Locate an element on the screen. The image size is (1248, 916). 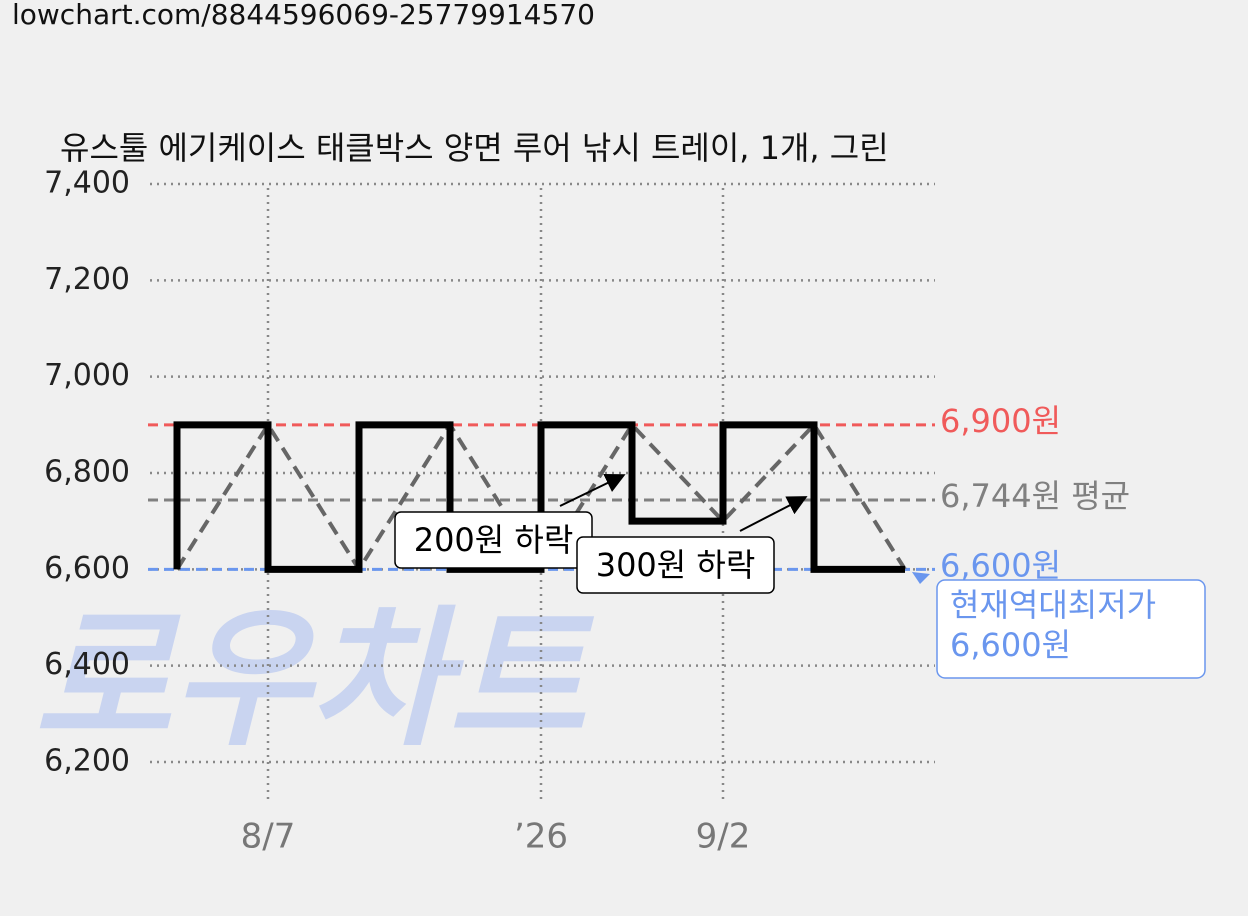
callout-box is located at coordinates (1071, 629).